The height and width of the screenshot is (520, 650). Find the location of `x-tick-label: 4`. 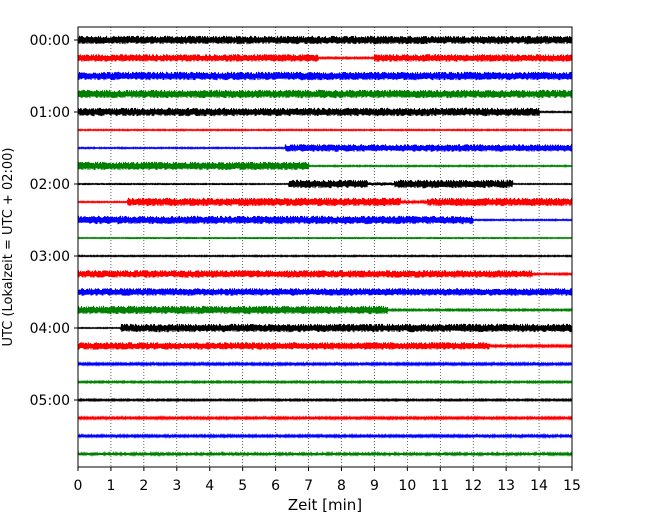

x-tick-label: 4 is located at coordinates (209, 486).